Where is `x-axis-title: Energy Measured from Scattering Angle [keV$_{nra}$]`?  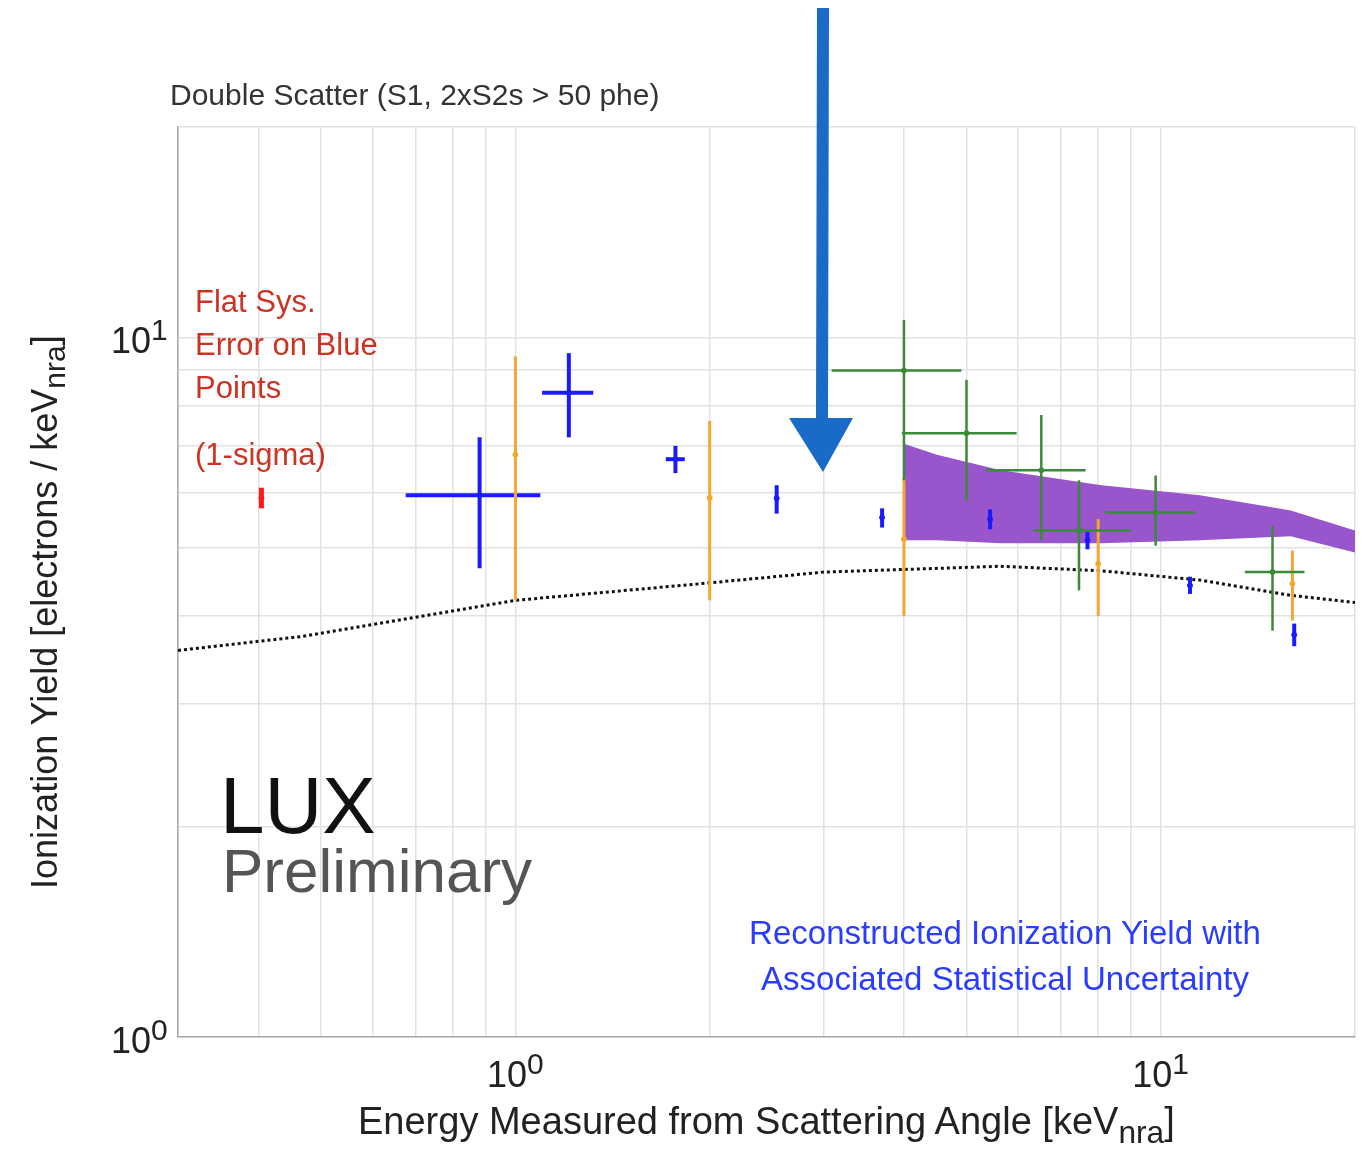 x-axis-title: Energy Measured from Scattering Angle [keV$_{nra}$] is located at coordinates (766, 1125).